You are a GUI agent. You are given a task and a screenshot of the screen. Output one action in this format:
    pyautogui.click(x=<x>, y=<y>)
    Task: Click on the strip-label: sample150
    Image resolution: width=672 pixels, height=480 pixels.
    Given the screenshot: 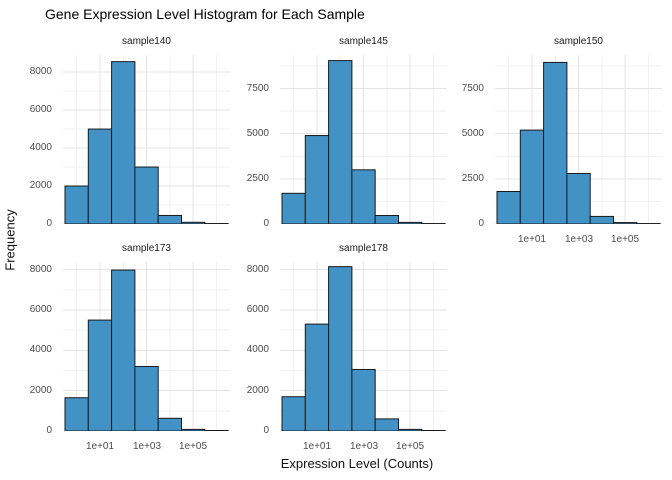 What is the action you would take?
    pyautogui.click(x=578, y=41)
    